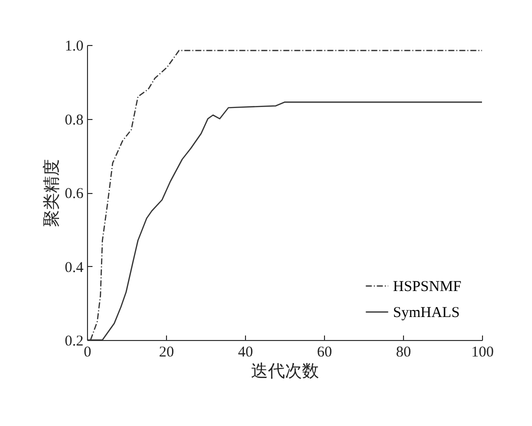  I want to click on legend-label: HSPSNMF, so click(427, 287).